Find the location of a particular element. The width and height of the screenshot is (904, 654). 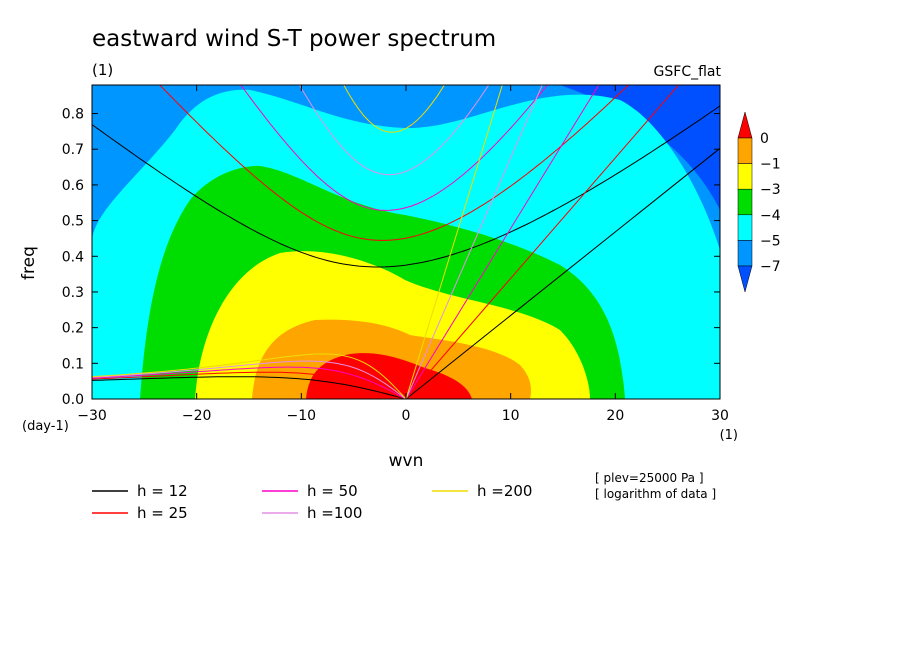

x-tick-label: 0 is located at coordinates (406, 416).